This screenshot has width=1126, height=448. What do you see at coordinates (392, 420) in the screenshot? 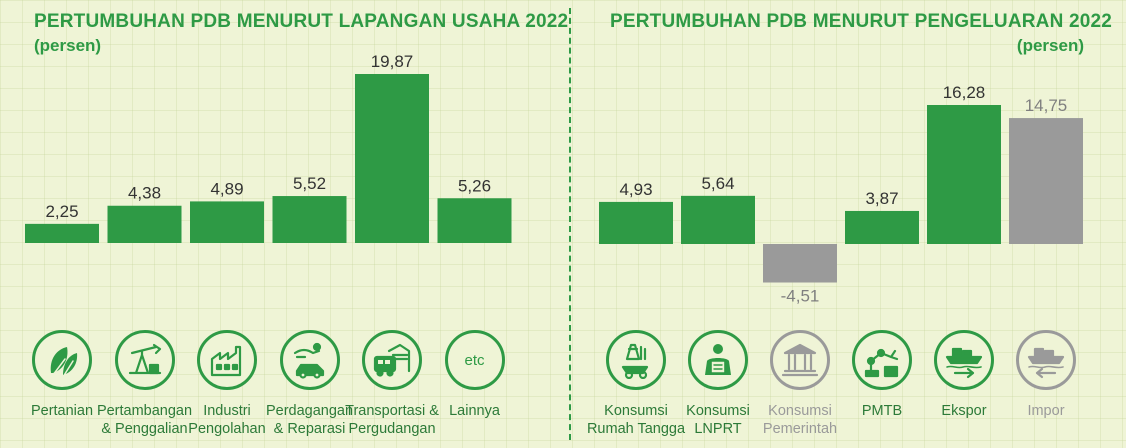
I see `category-label-4: Transportasi & Pergudangan` at bounding box center [392, 420].